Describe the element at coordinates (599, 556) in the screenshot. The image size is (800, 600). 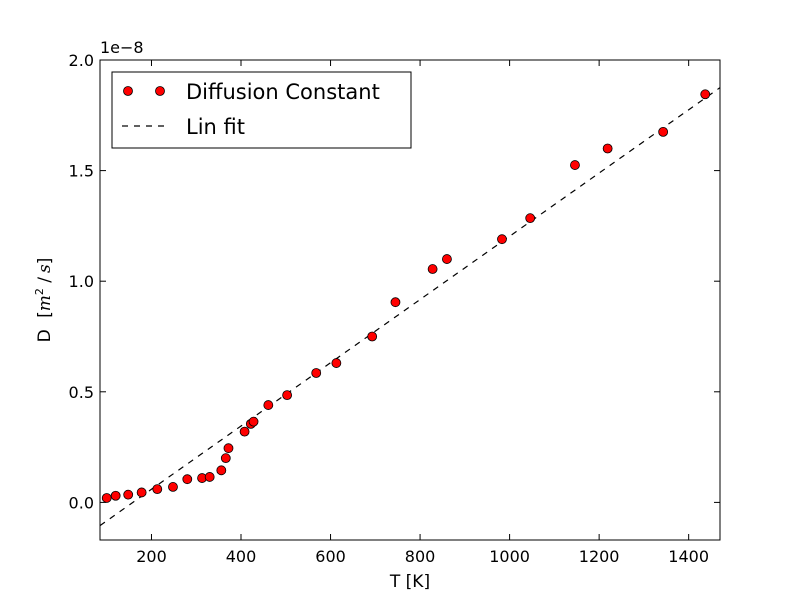
I see `x-tick-label: 1200` at that location.